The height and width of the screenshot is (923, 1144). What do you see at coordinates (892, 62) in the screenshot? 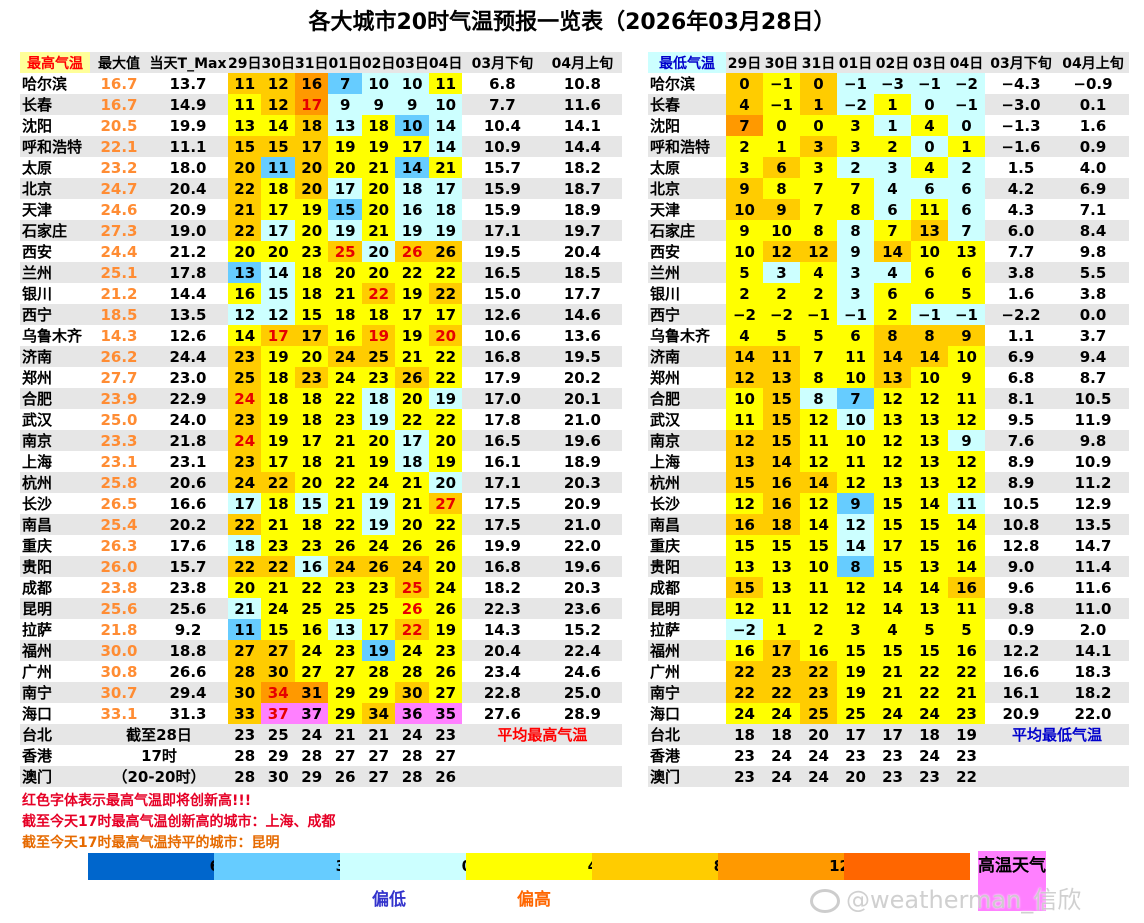
I see `column-header: 02日` at bounding box center [892, 62].